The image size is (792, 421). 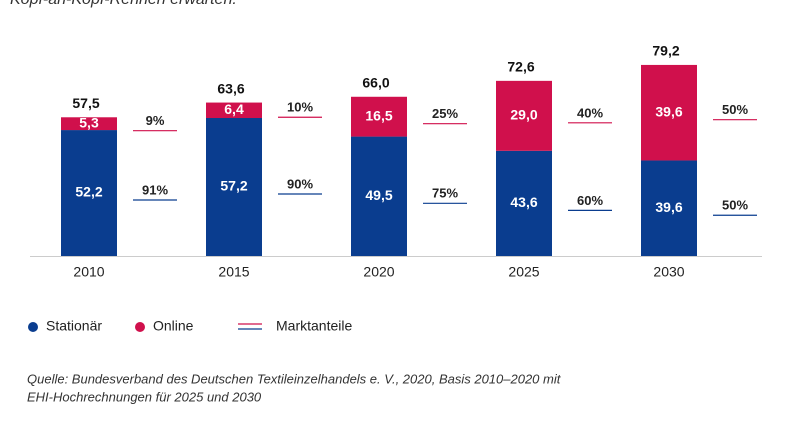 I want to click on segment-label: 29,0, so click(x=523, y=115).